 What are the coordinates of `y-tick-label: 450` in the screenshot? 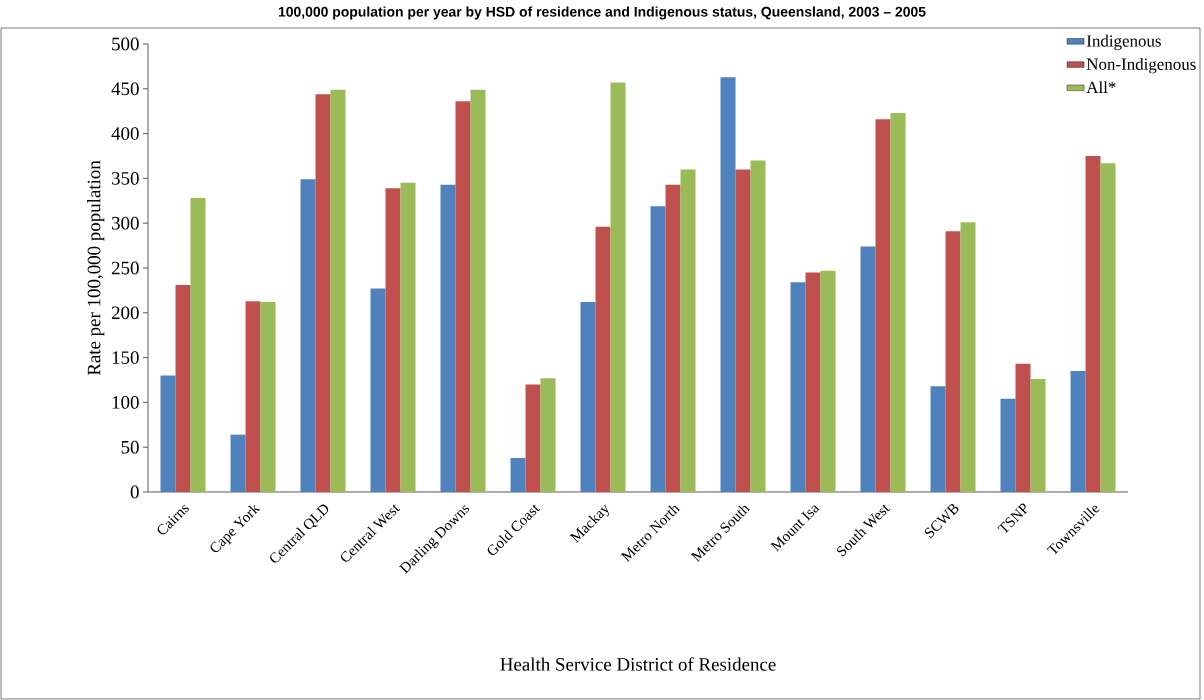 It's located at (125, 89).